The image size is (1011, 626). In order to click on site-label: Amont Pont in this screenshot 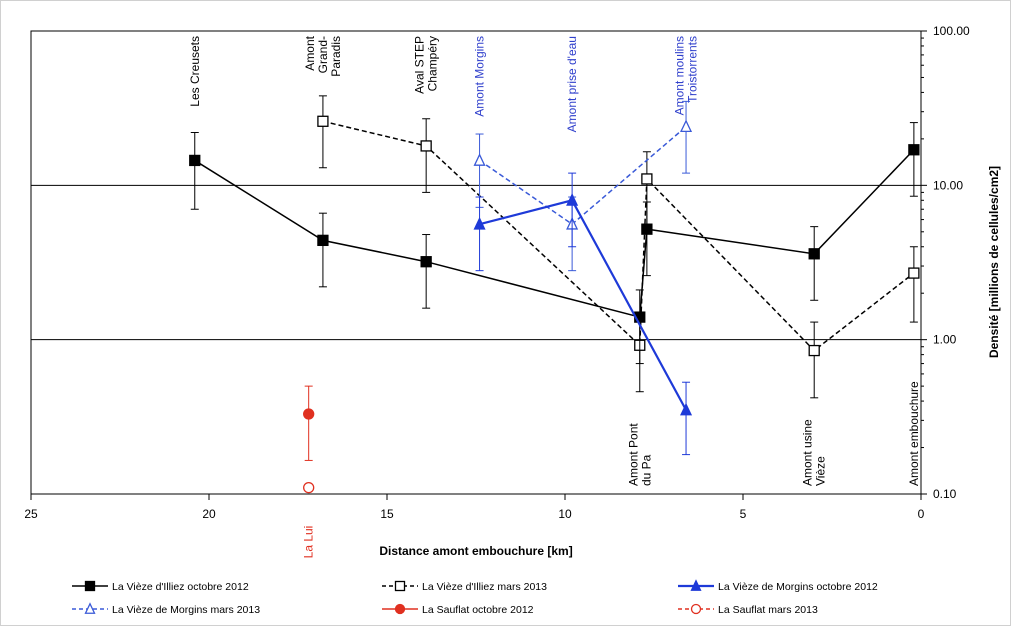, I will do `click(633, 454)`.